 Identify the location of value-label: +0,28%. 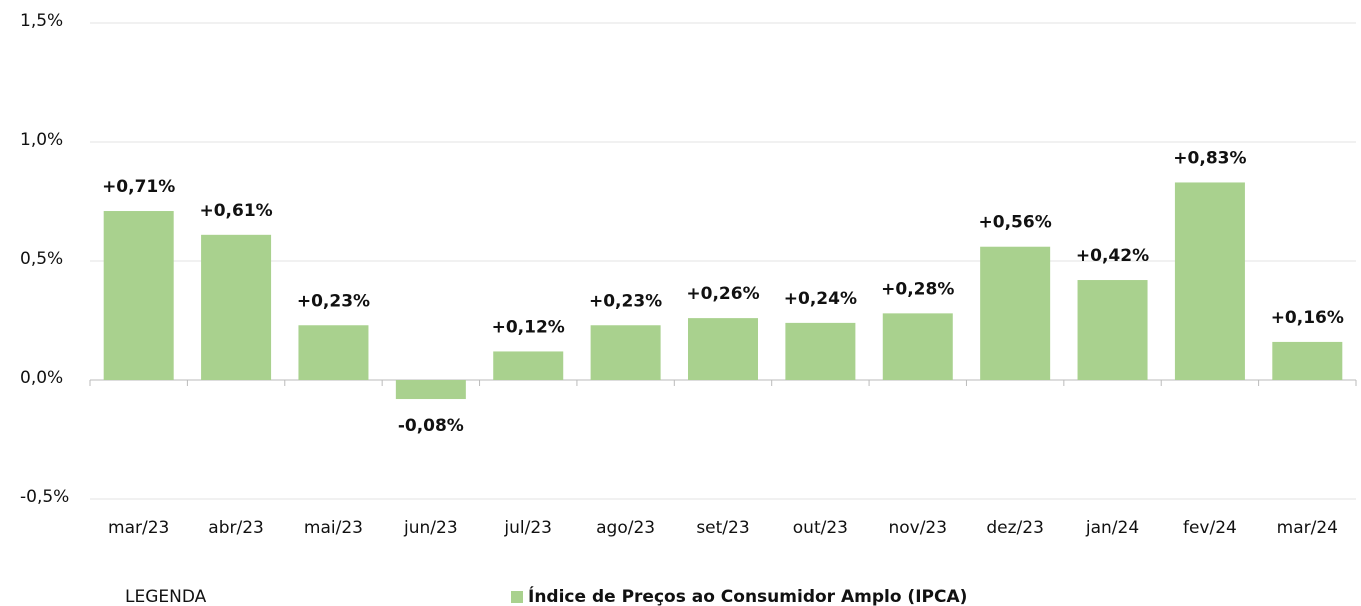
(917, 289).